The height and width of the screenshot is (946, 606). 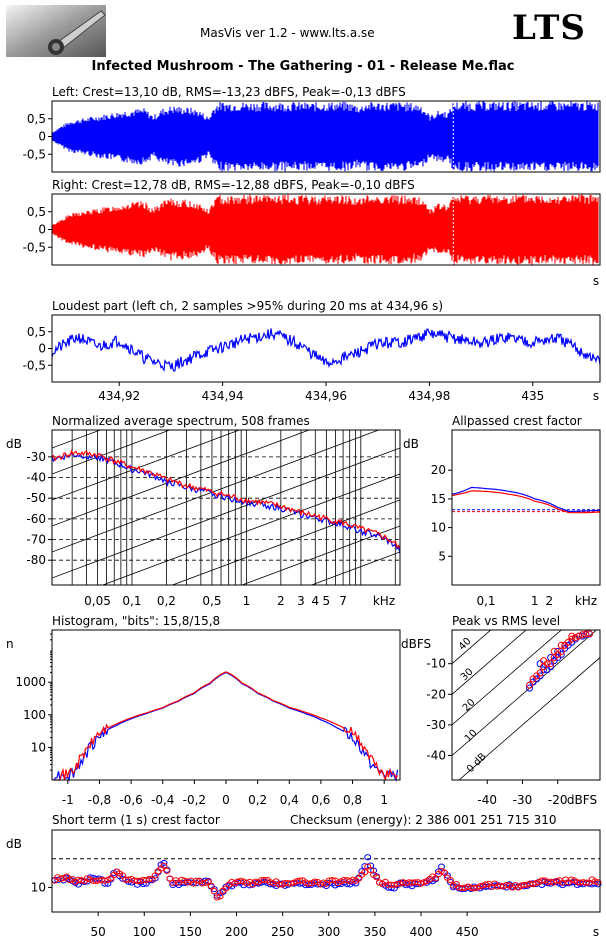 What do you see at coordinates (506, 621) in the screenshot?
I see `peak-rms-title: Peak vs RMS level` at bounding box center [506, 621].